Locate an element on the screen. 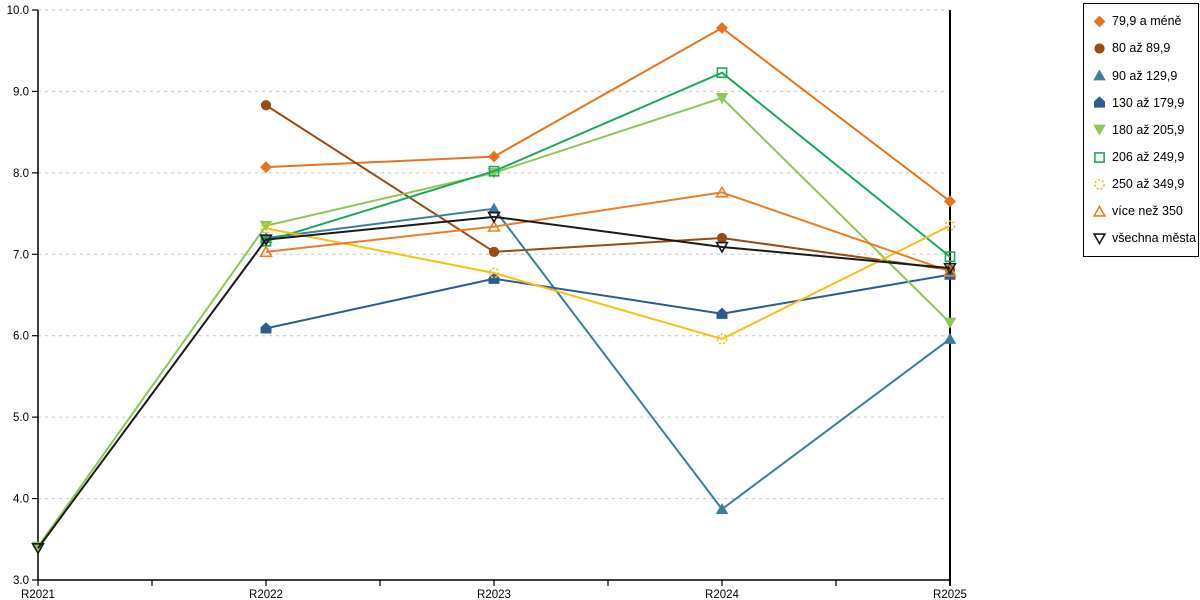 This screenshot has width=1200, height=600. y-axis-tick-label: 8.0 is located at coordinates (21, 174).